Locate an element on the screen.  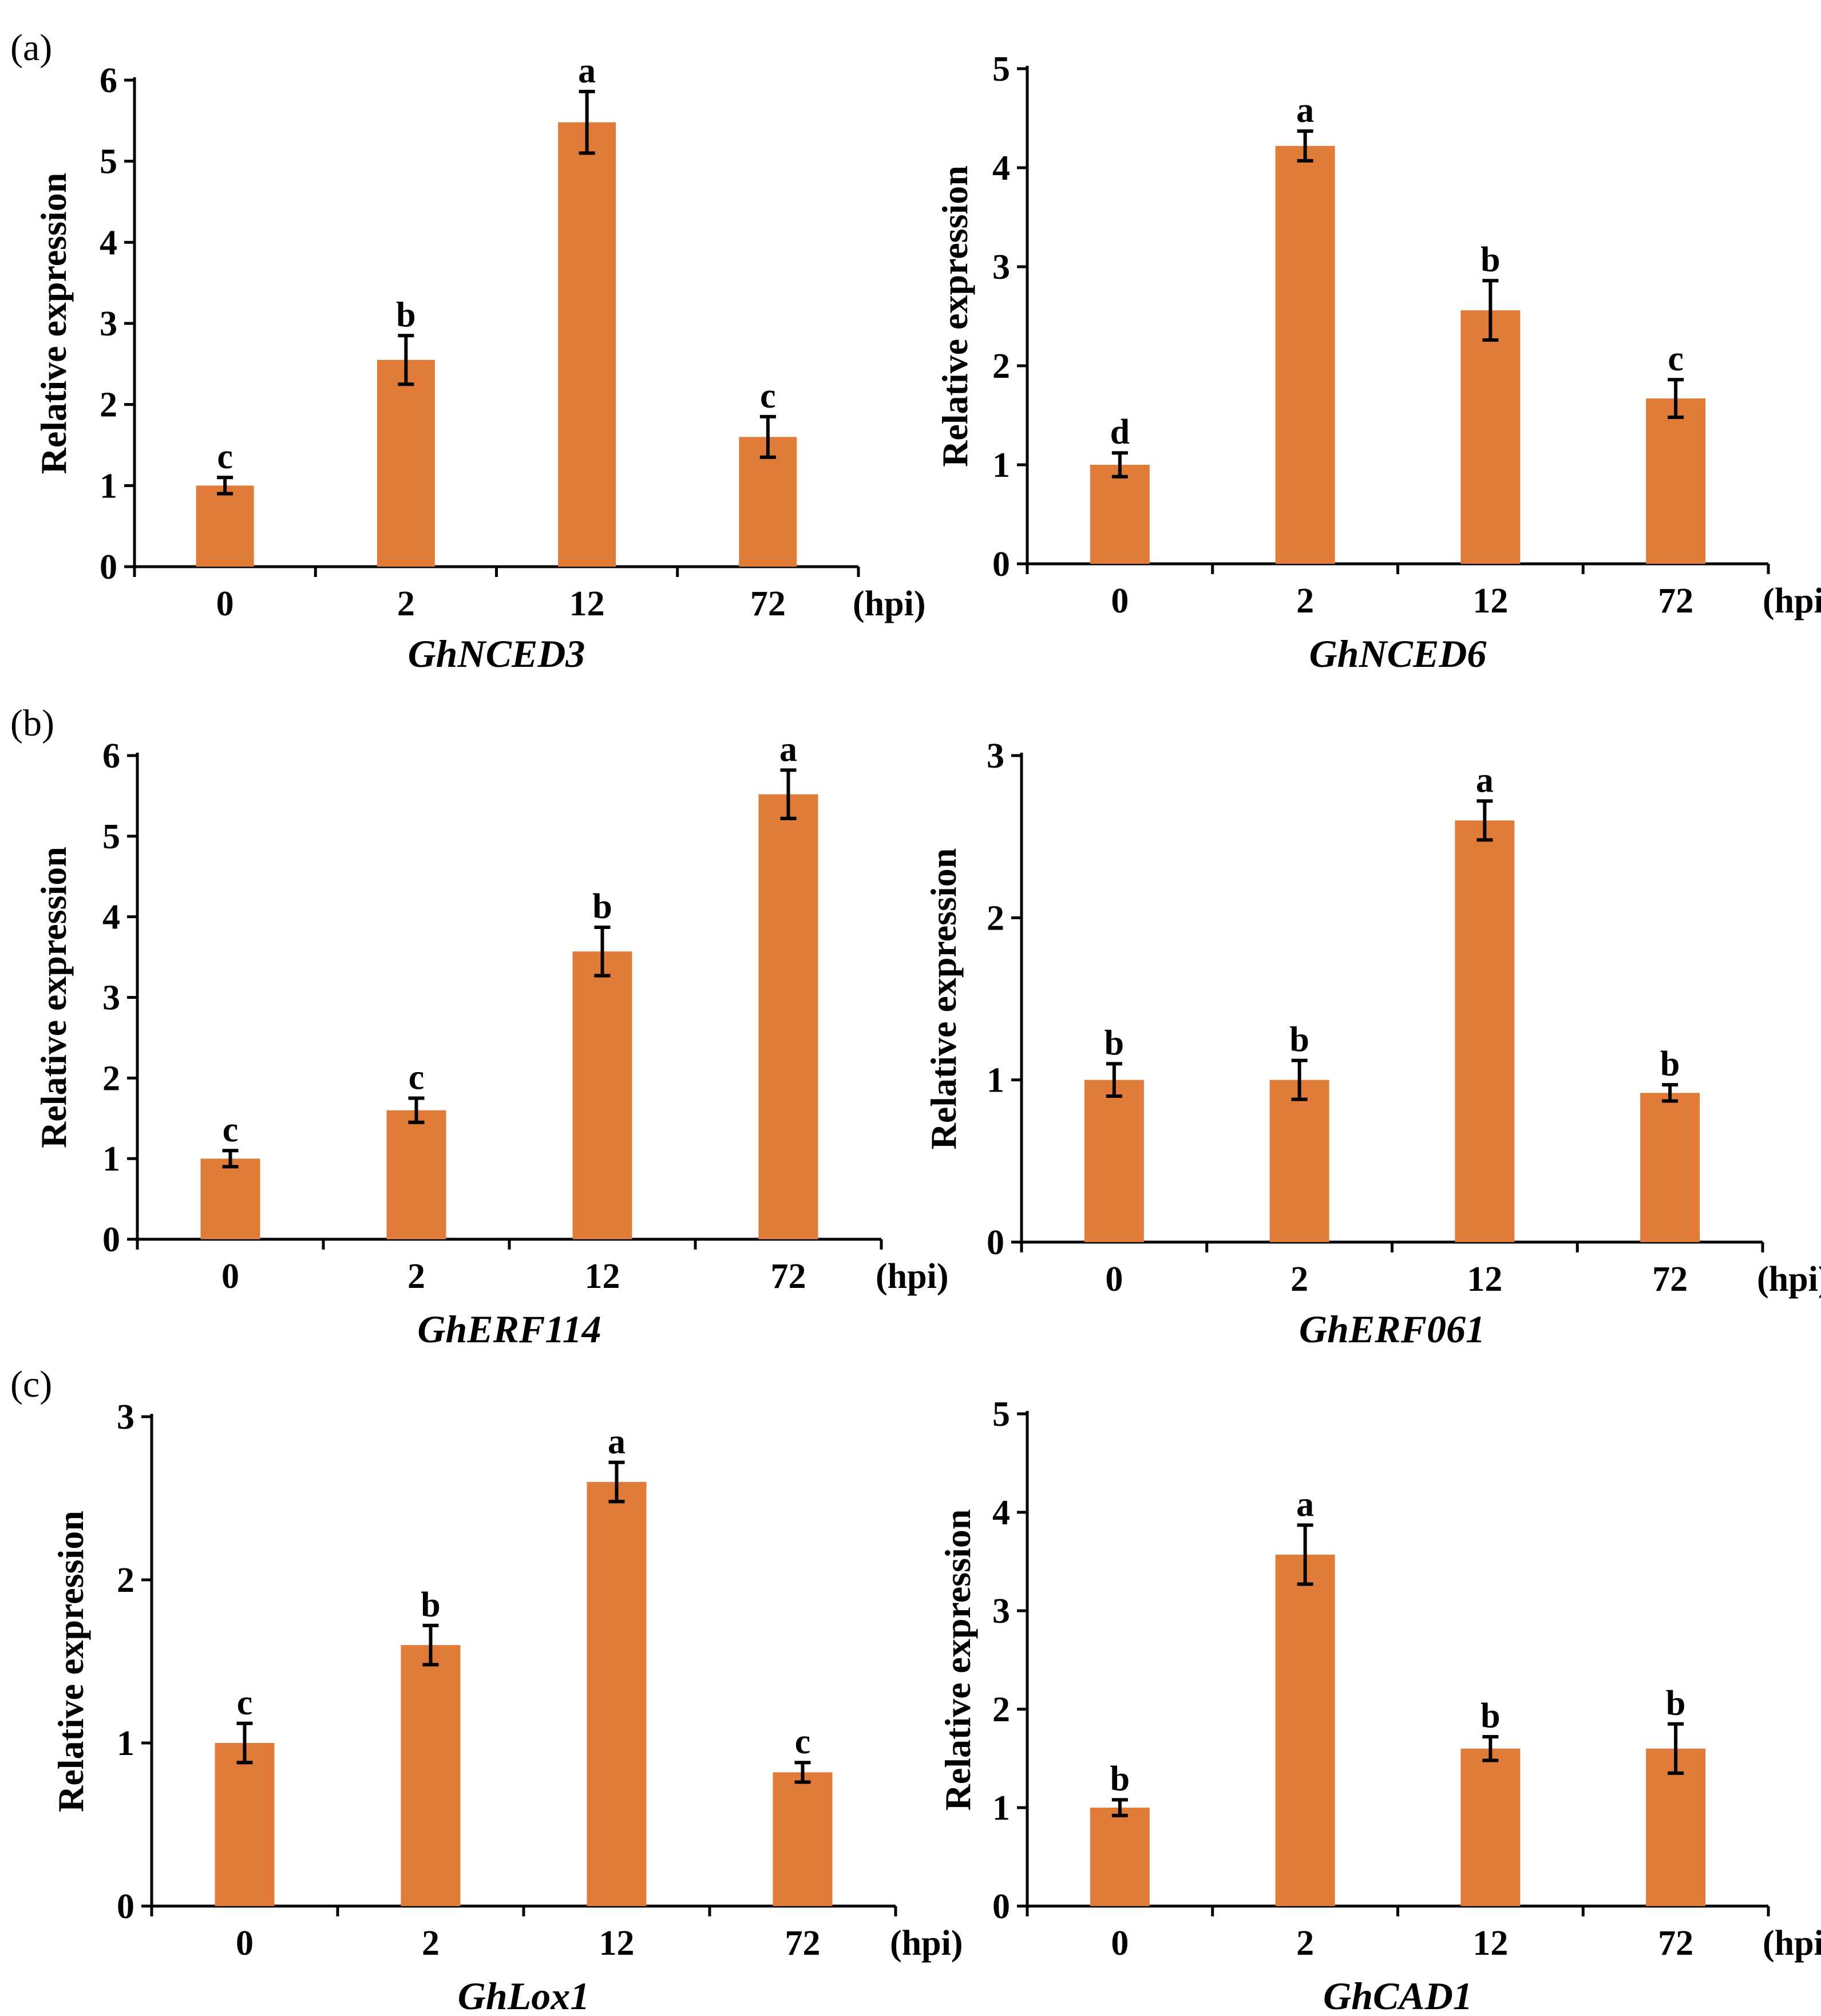
gene-title: GhLox1 is located at coordinates (523, 1995).